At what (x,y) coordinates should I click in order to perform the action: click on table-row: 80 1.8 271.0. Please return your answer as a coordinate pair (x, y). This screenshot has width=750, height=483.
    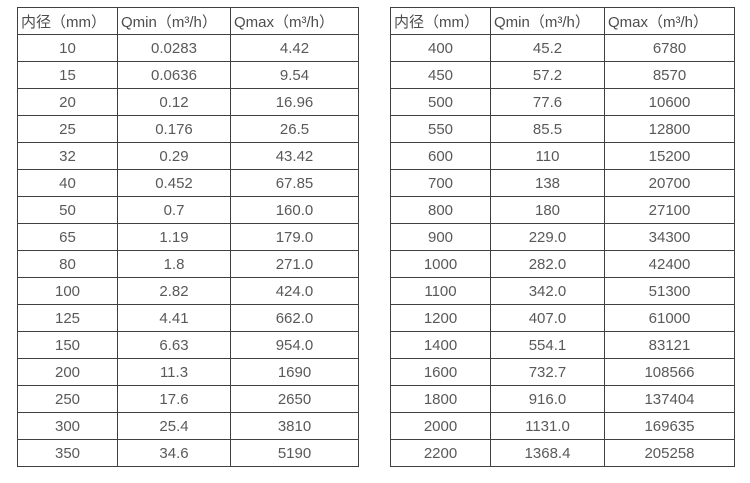
    Looking at the image, I should click on (188, 264).